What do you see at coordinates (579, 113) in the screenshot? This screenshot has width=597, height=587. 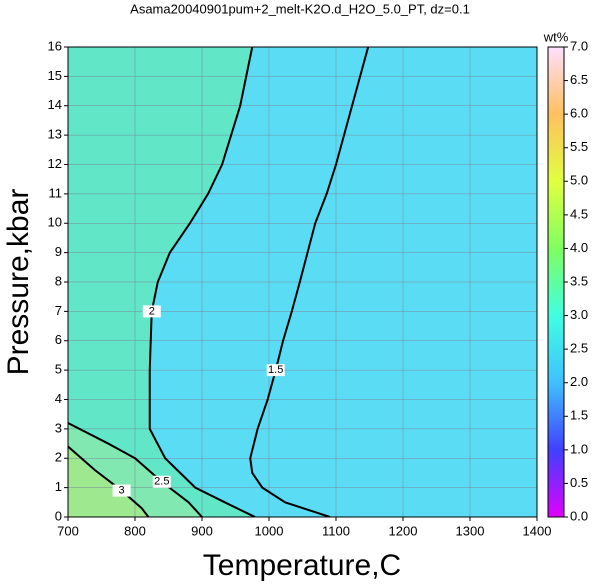 I see `colorbar-tick-label: 6.0` at bounding box center [579, 113].